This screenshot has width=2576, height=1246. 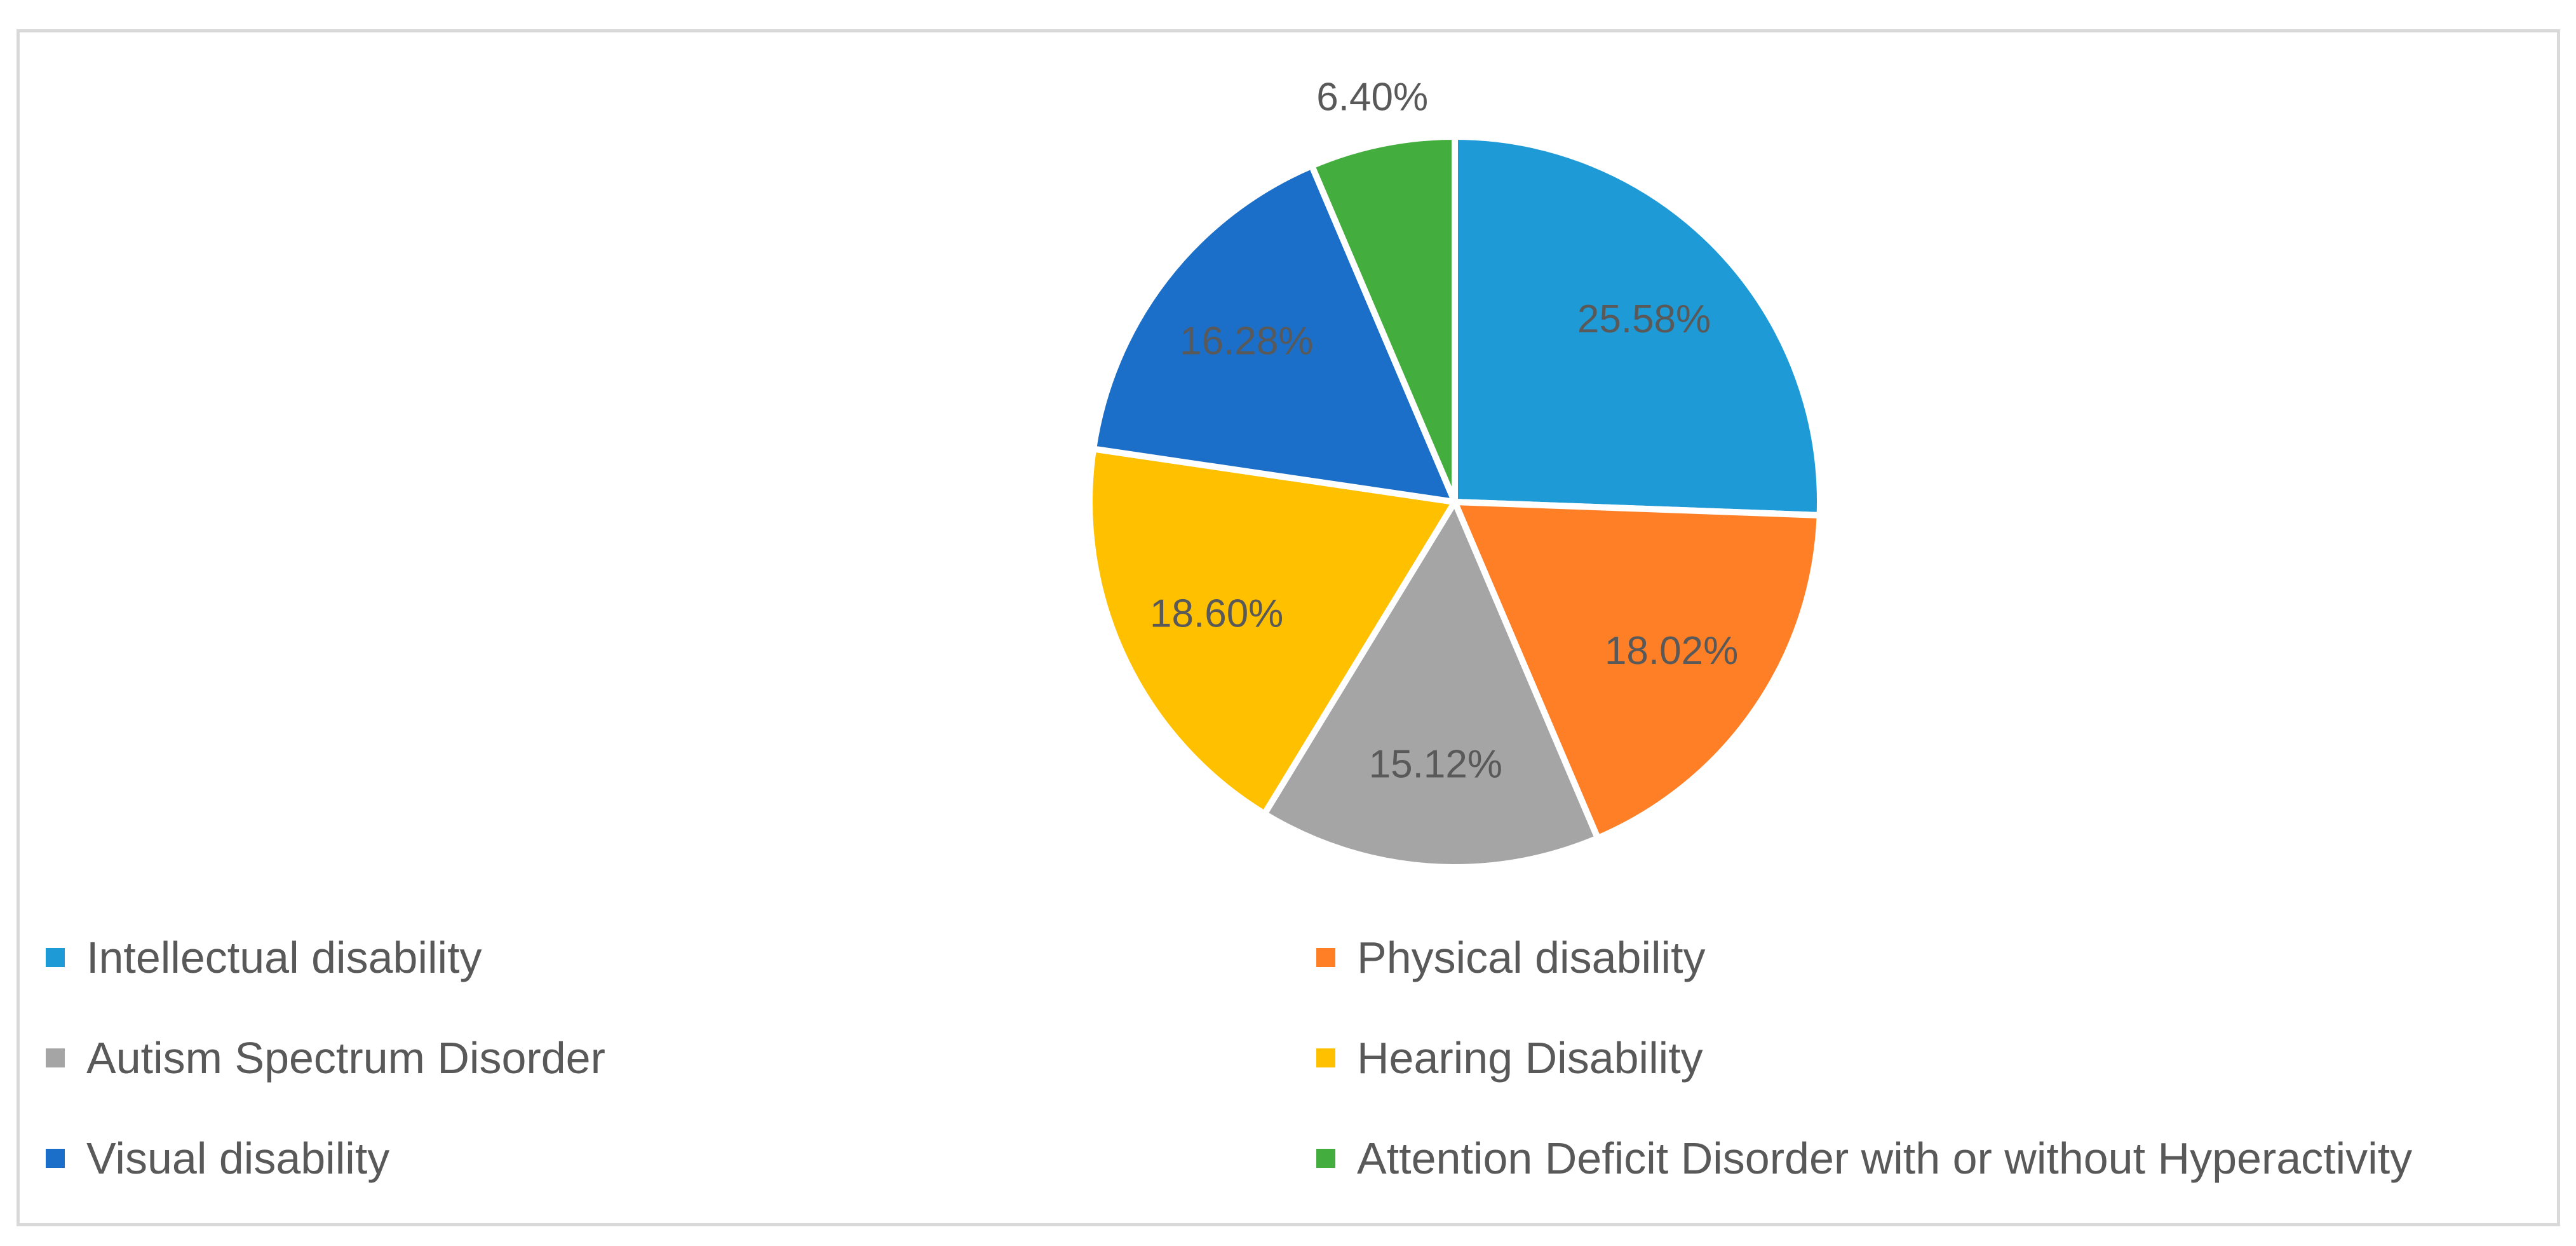 What do you see at coordinates (1530, 1058) in the screenshot?
I see `legend-label: Hearing Disability` at bounding box center [1530, 1058].